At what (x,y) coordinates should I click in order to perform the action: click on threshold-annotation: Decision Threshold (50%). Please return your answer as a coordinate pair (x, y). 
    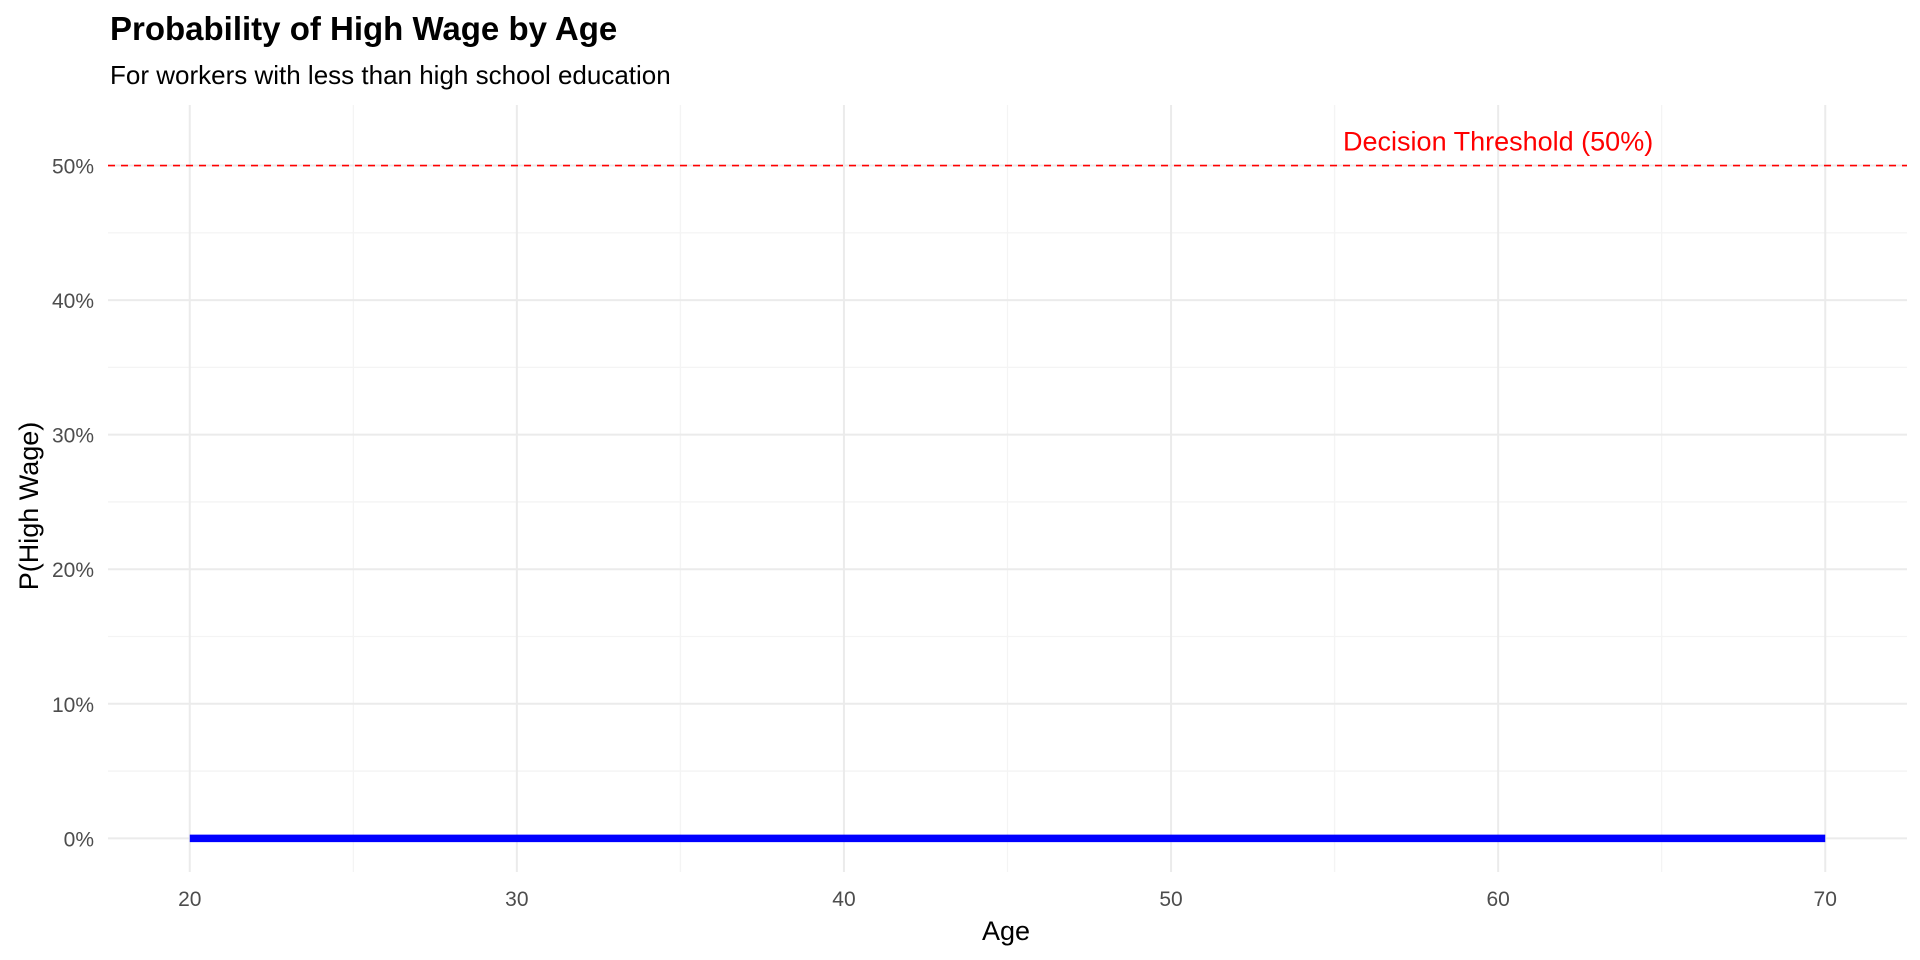
    Looking at the image, I should click on (1498, 141).